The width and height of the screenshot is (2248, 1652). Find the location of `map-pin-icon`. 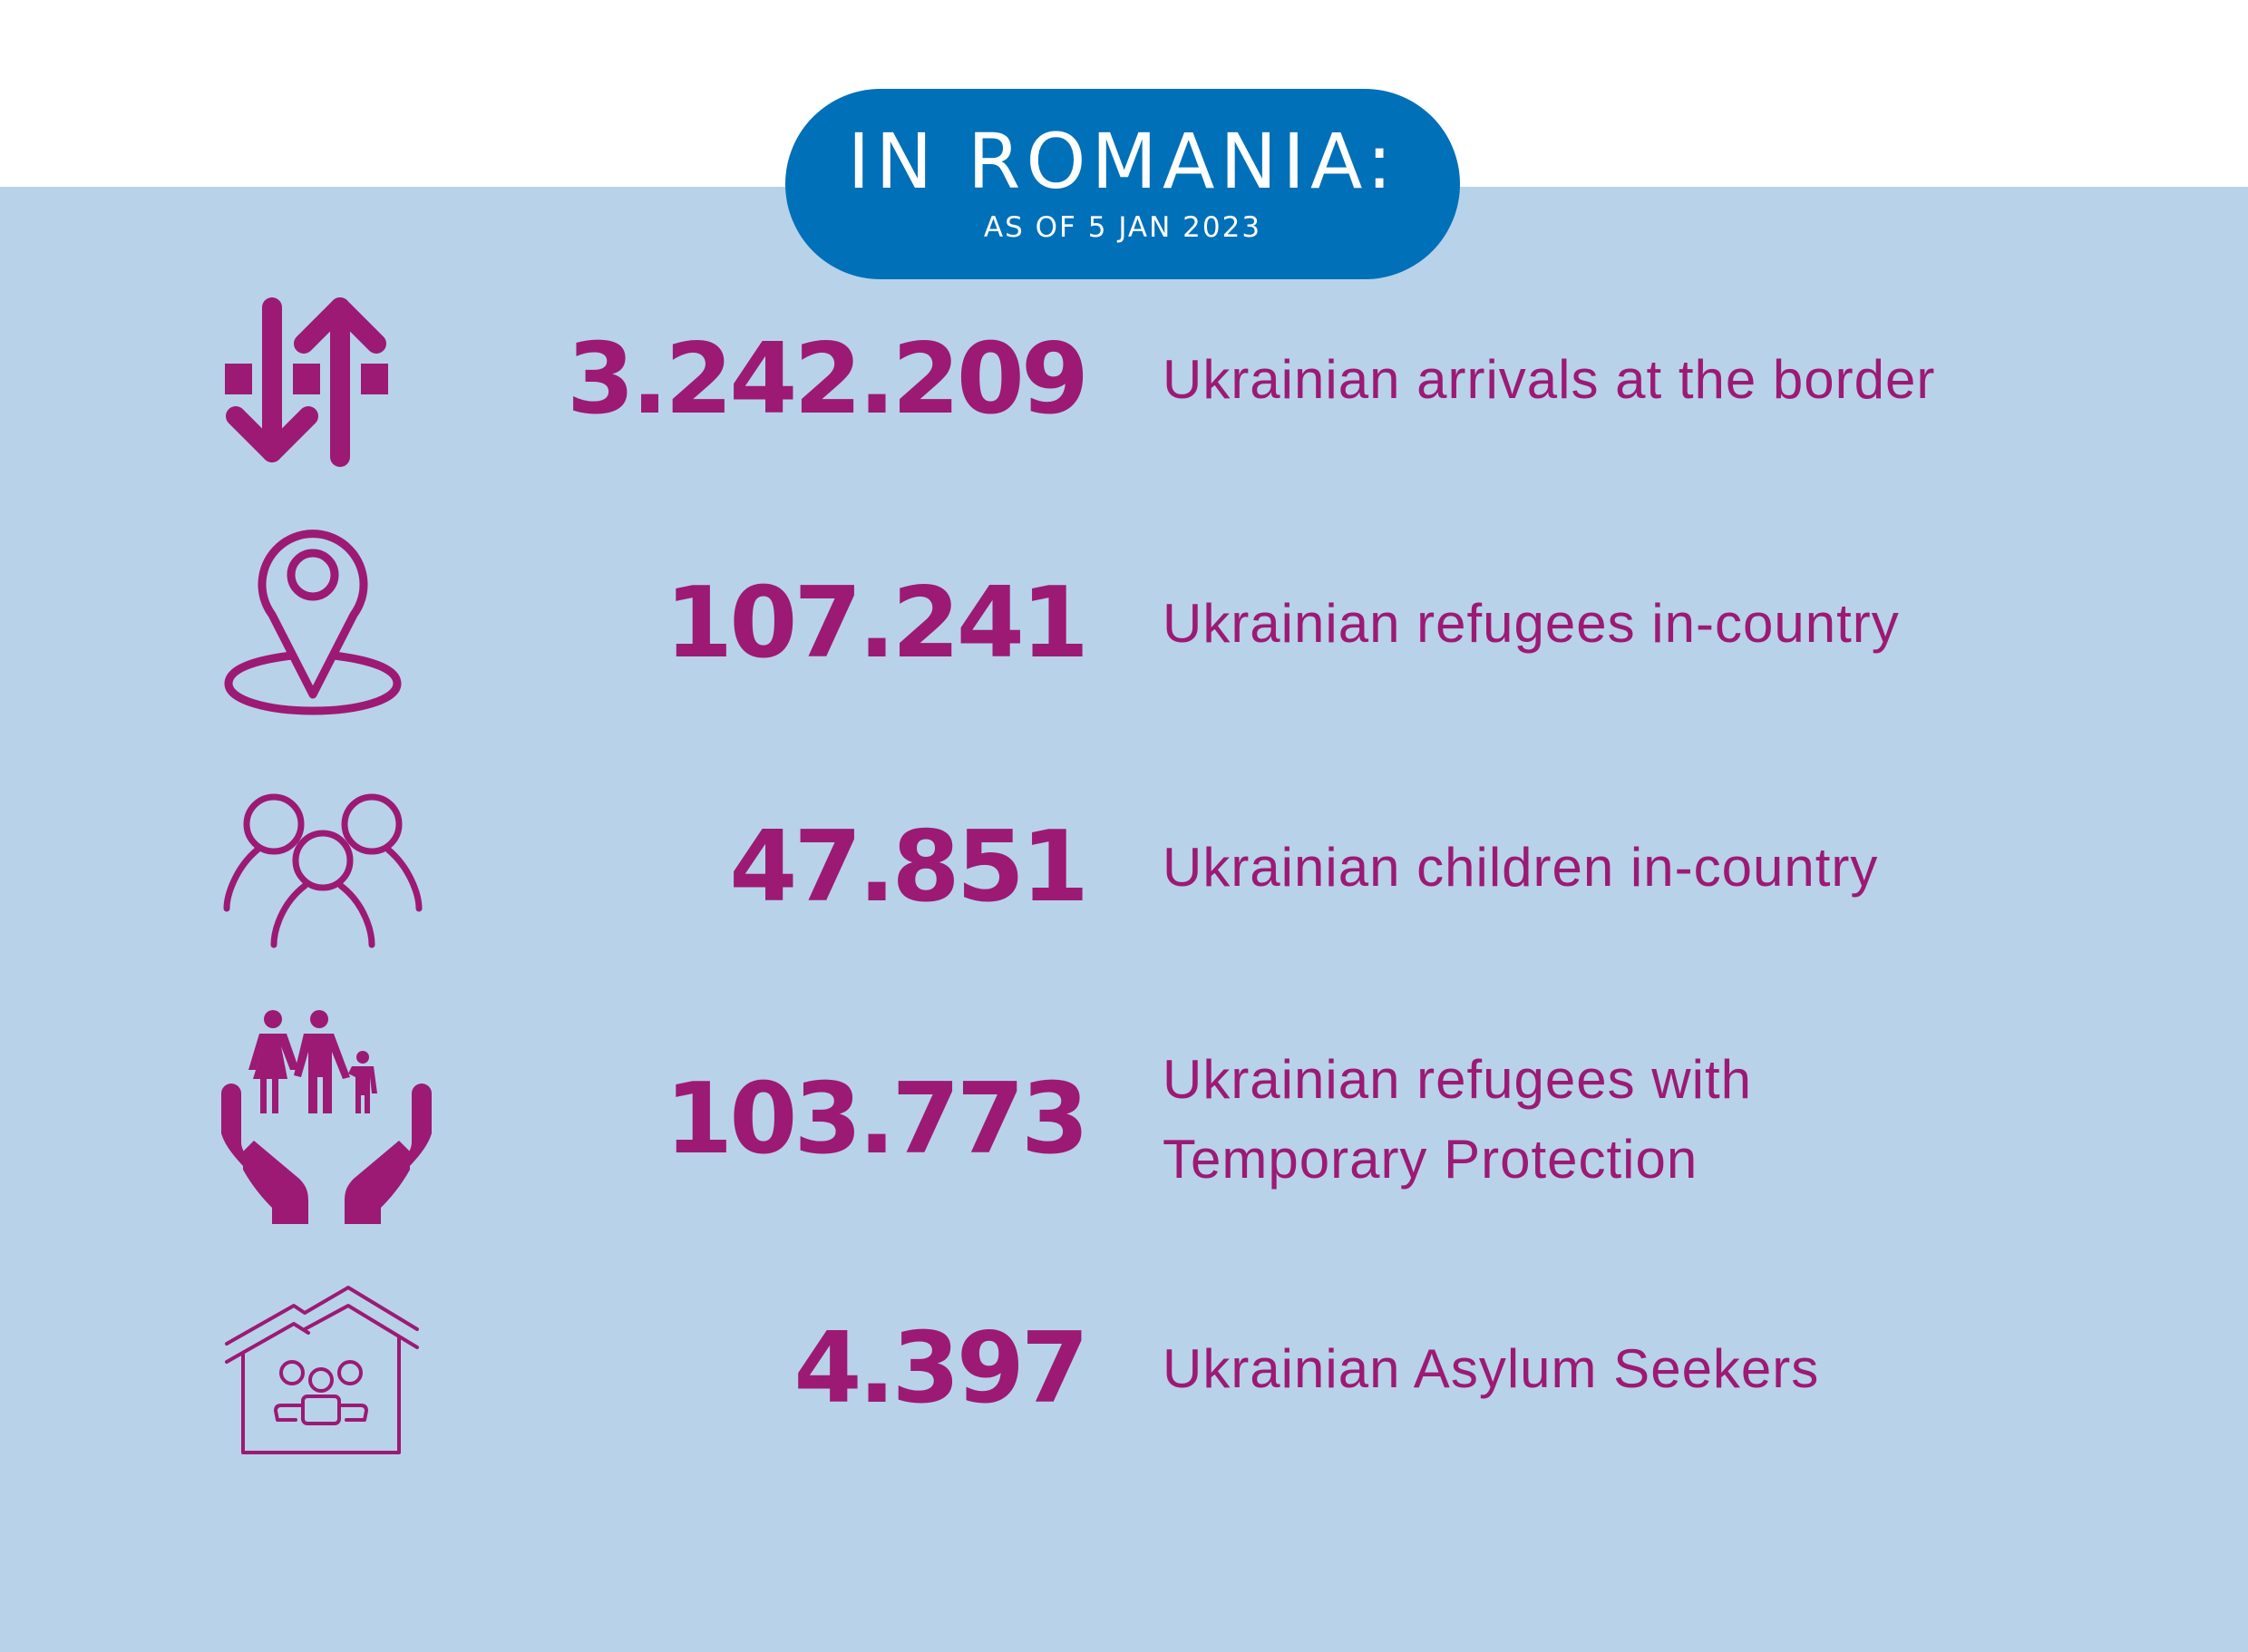

map-pin-icon is located at coordinates (326, 624).